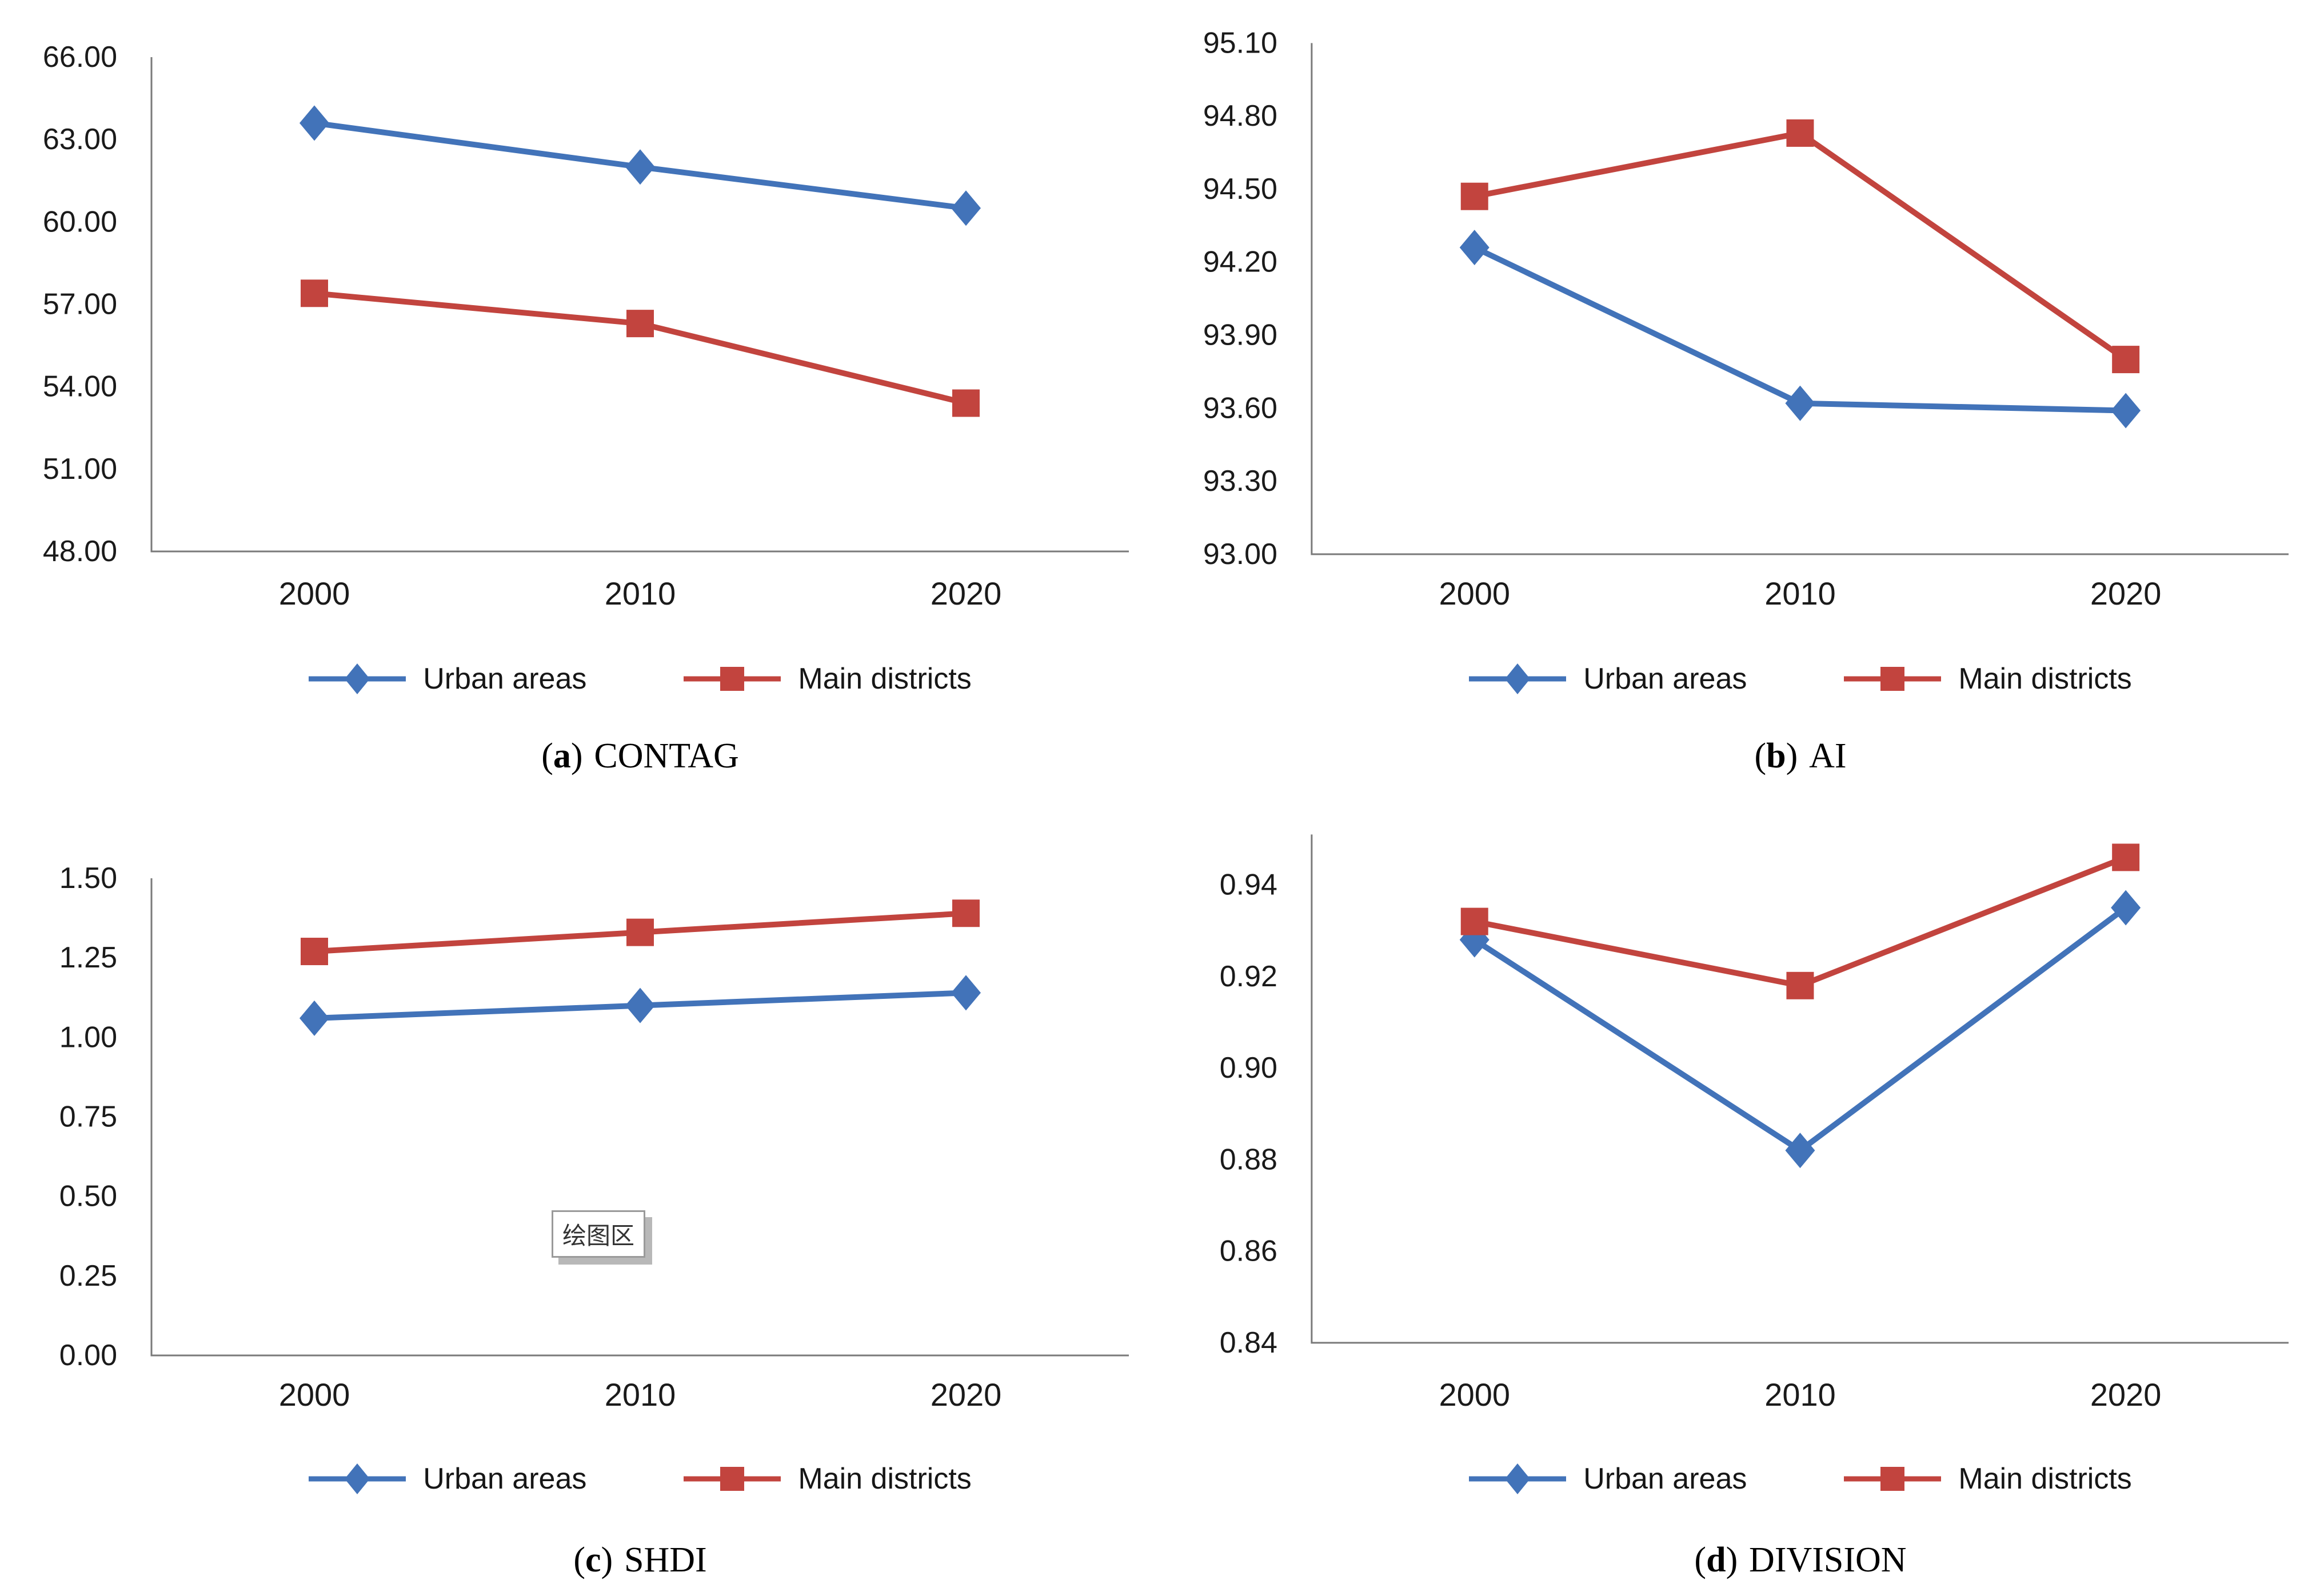 This screenshot has width=2320, height=1596. Describe the element at coordinates (1248, 1113) in the screenshot. I see `y-axis-tick-labels: 0.94 0.92 0.90 0.88 0.86 0.84` at that location.